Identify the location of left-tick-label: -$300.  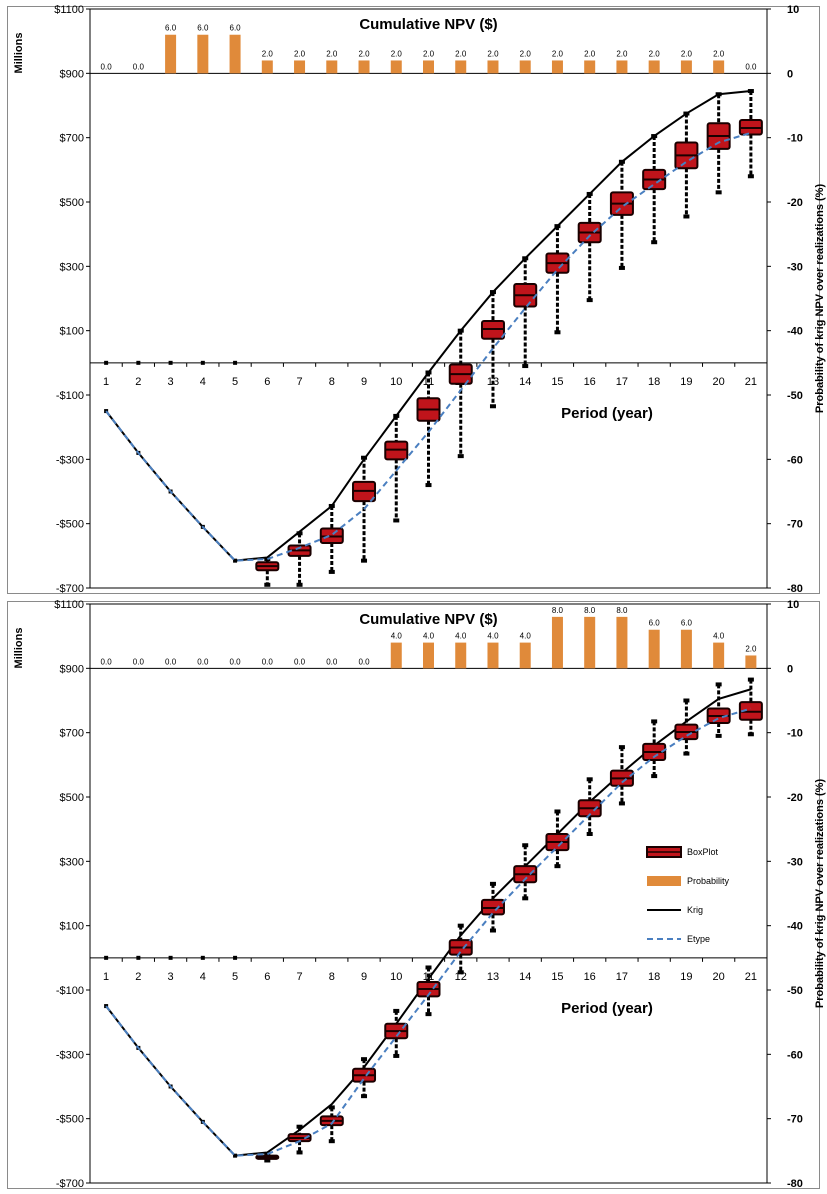
(70, 460).